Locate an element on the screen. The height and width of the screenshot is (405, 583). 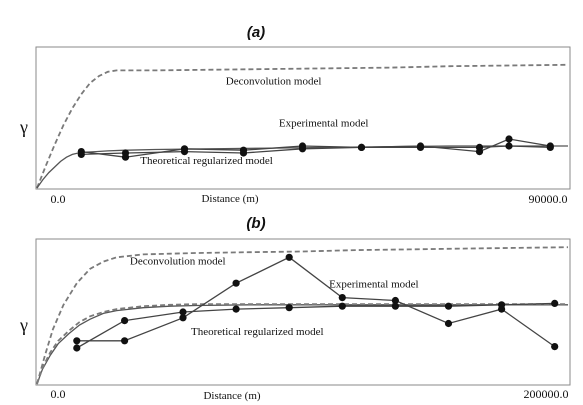
panel-b-x-axis-label: Distance (m) is located at coordinates (231, 396).